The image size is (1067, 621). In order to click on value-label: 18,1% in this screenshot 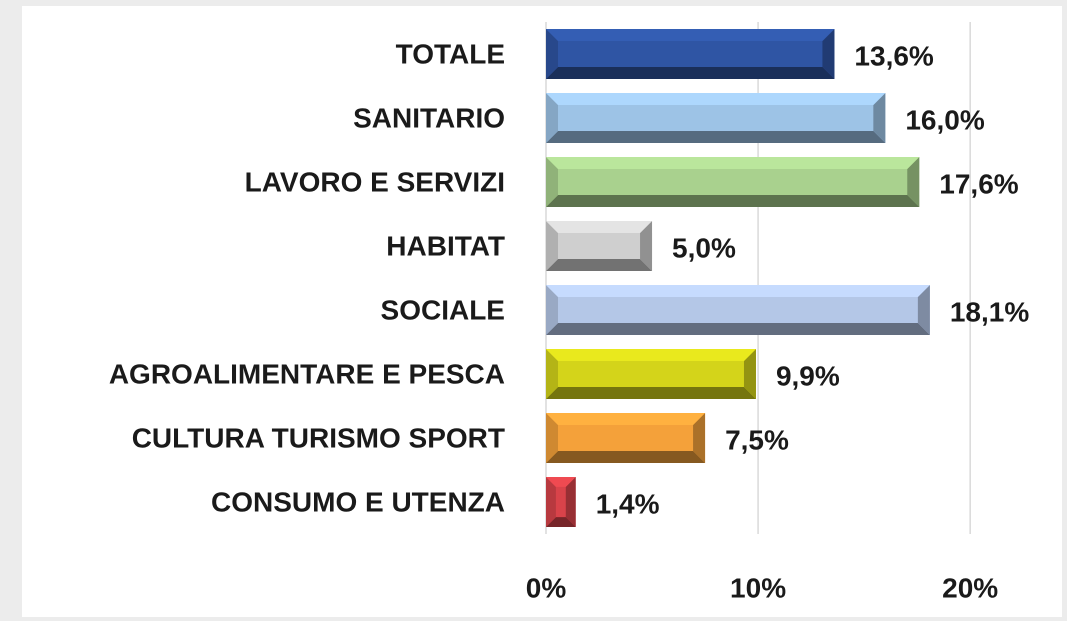, I will do `click(989, 311)`.